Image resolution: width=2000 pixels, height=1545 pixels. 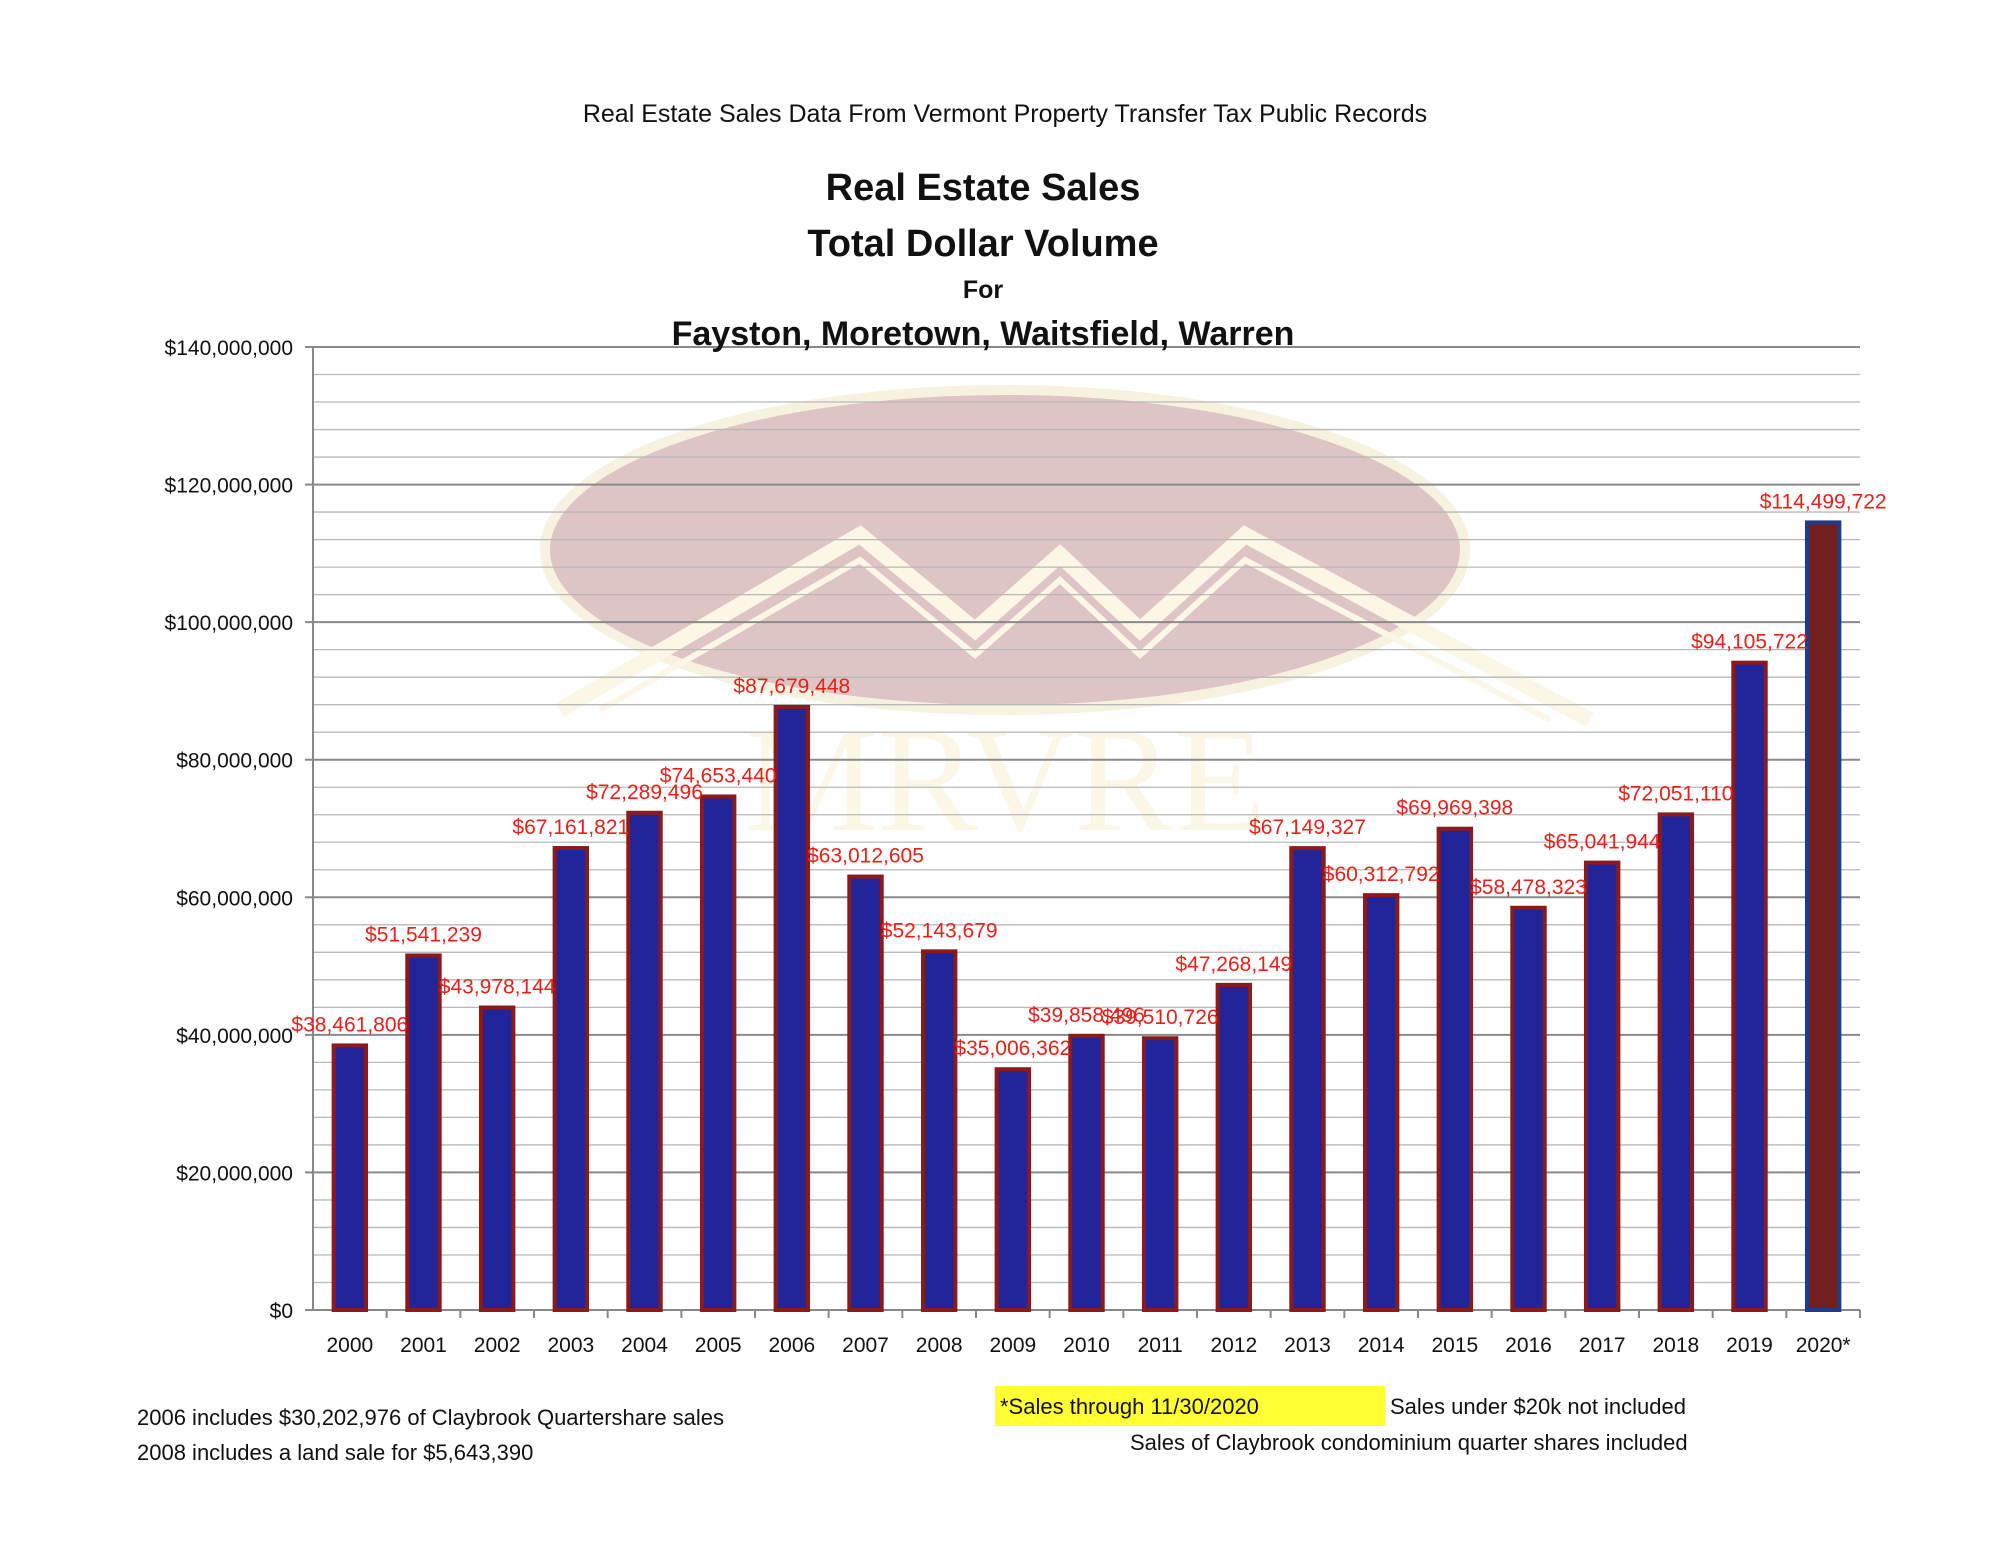 What do you see at coordinates (644, 792) in the screenshot?
I see `data-label: $72,289,496` at bounding box center [644, 792].